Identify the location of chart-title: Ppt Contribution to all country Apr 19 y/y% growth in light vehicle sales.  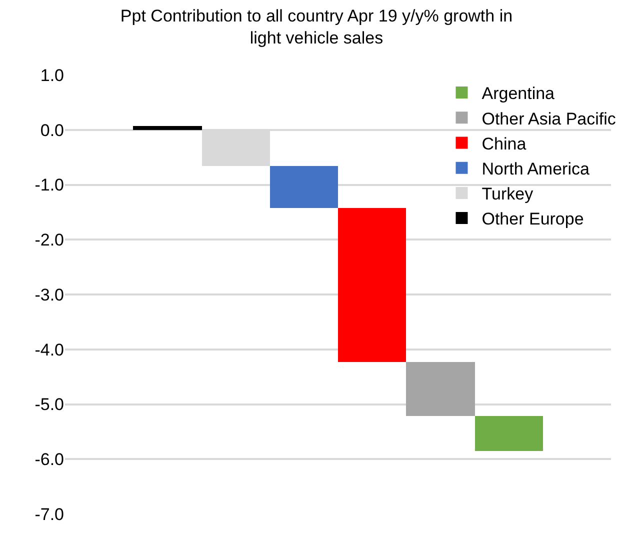
(316, 27).